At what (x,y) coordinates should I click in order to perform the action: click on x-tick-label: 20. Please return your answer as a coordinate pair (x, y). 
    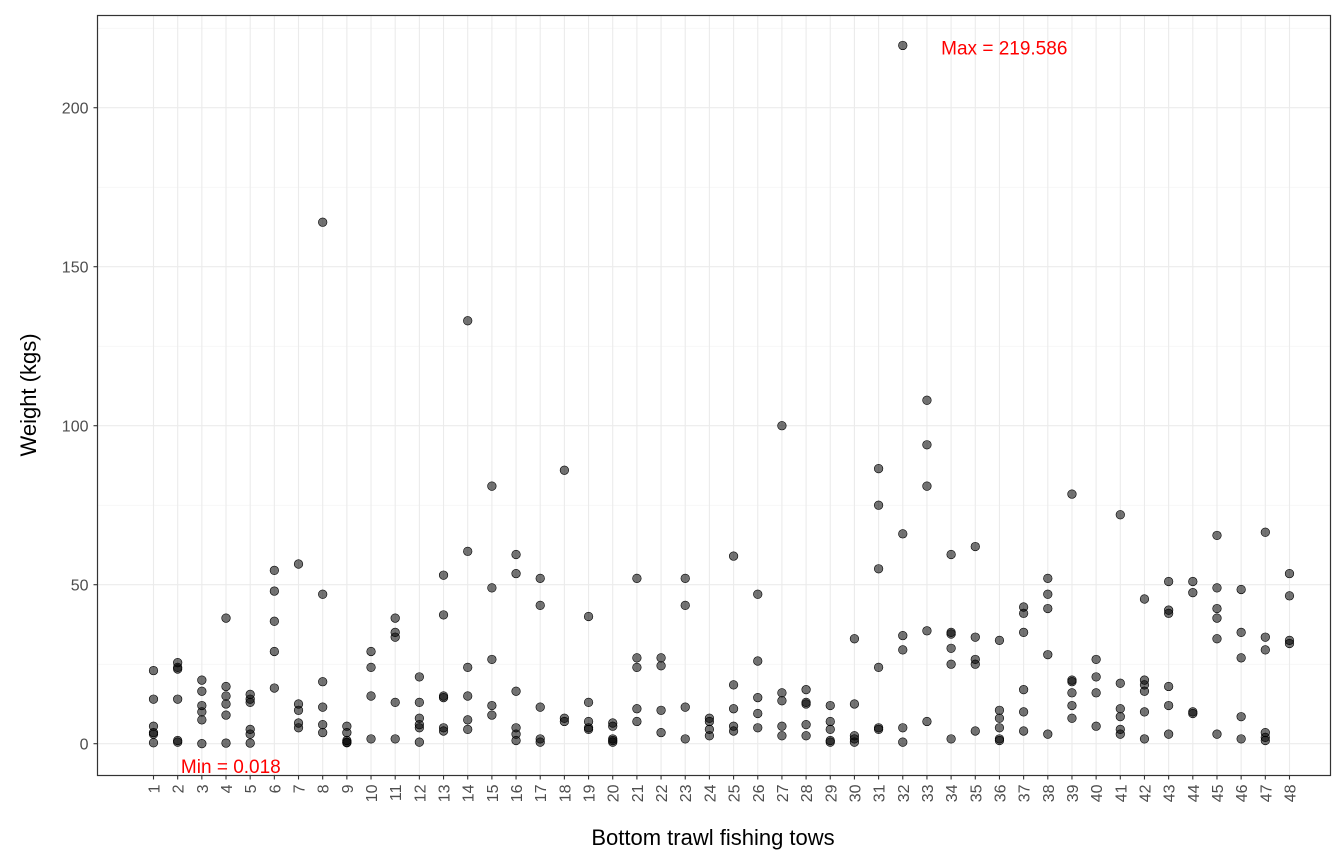
    Looking at the image, I should click on (614, 793).